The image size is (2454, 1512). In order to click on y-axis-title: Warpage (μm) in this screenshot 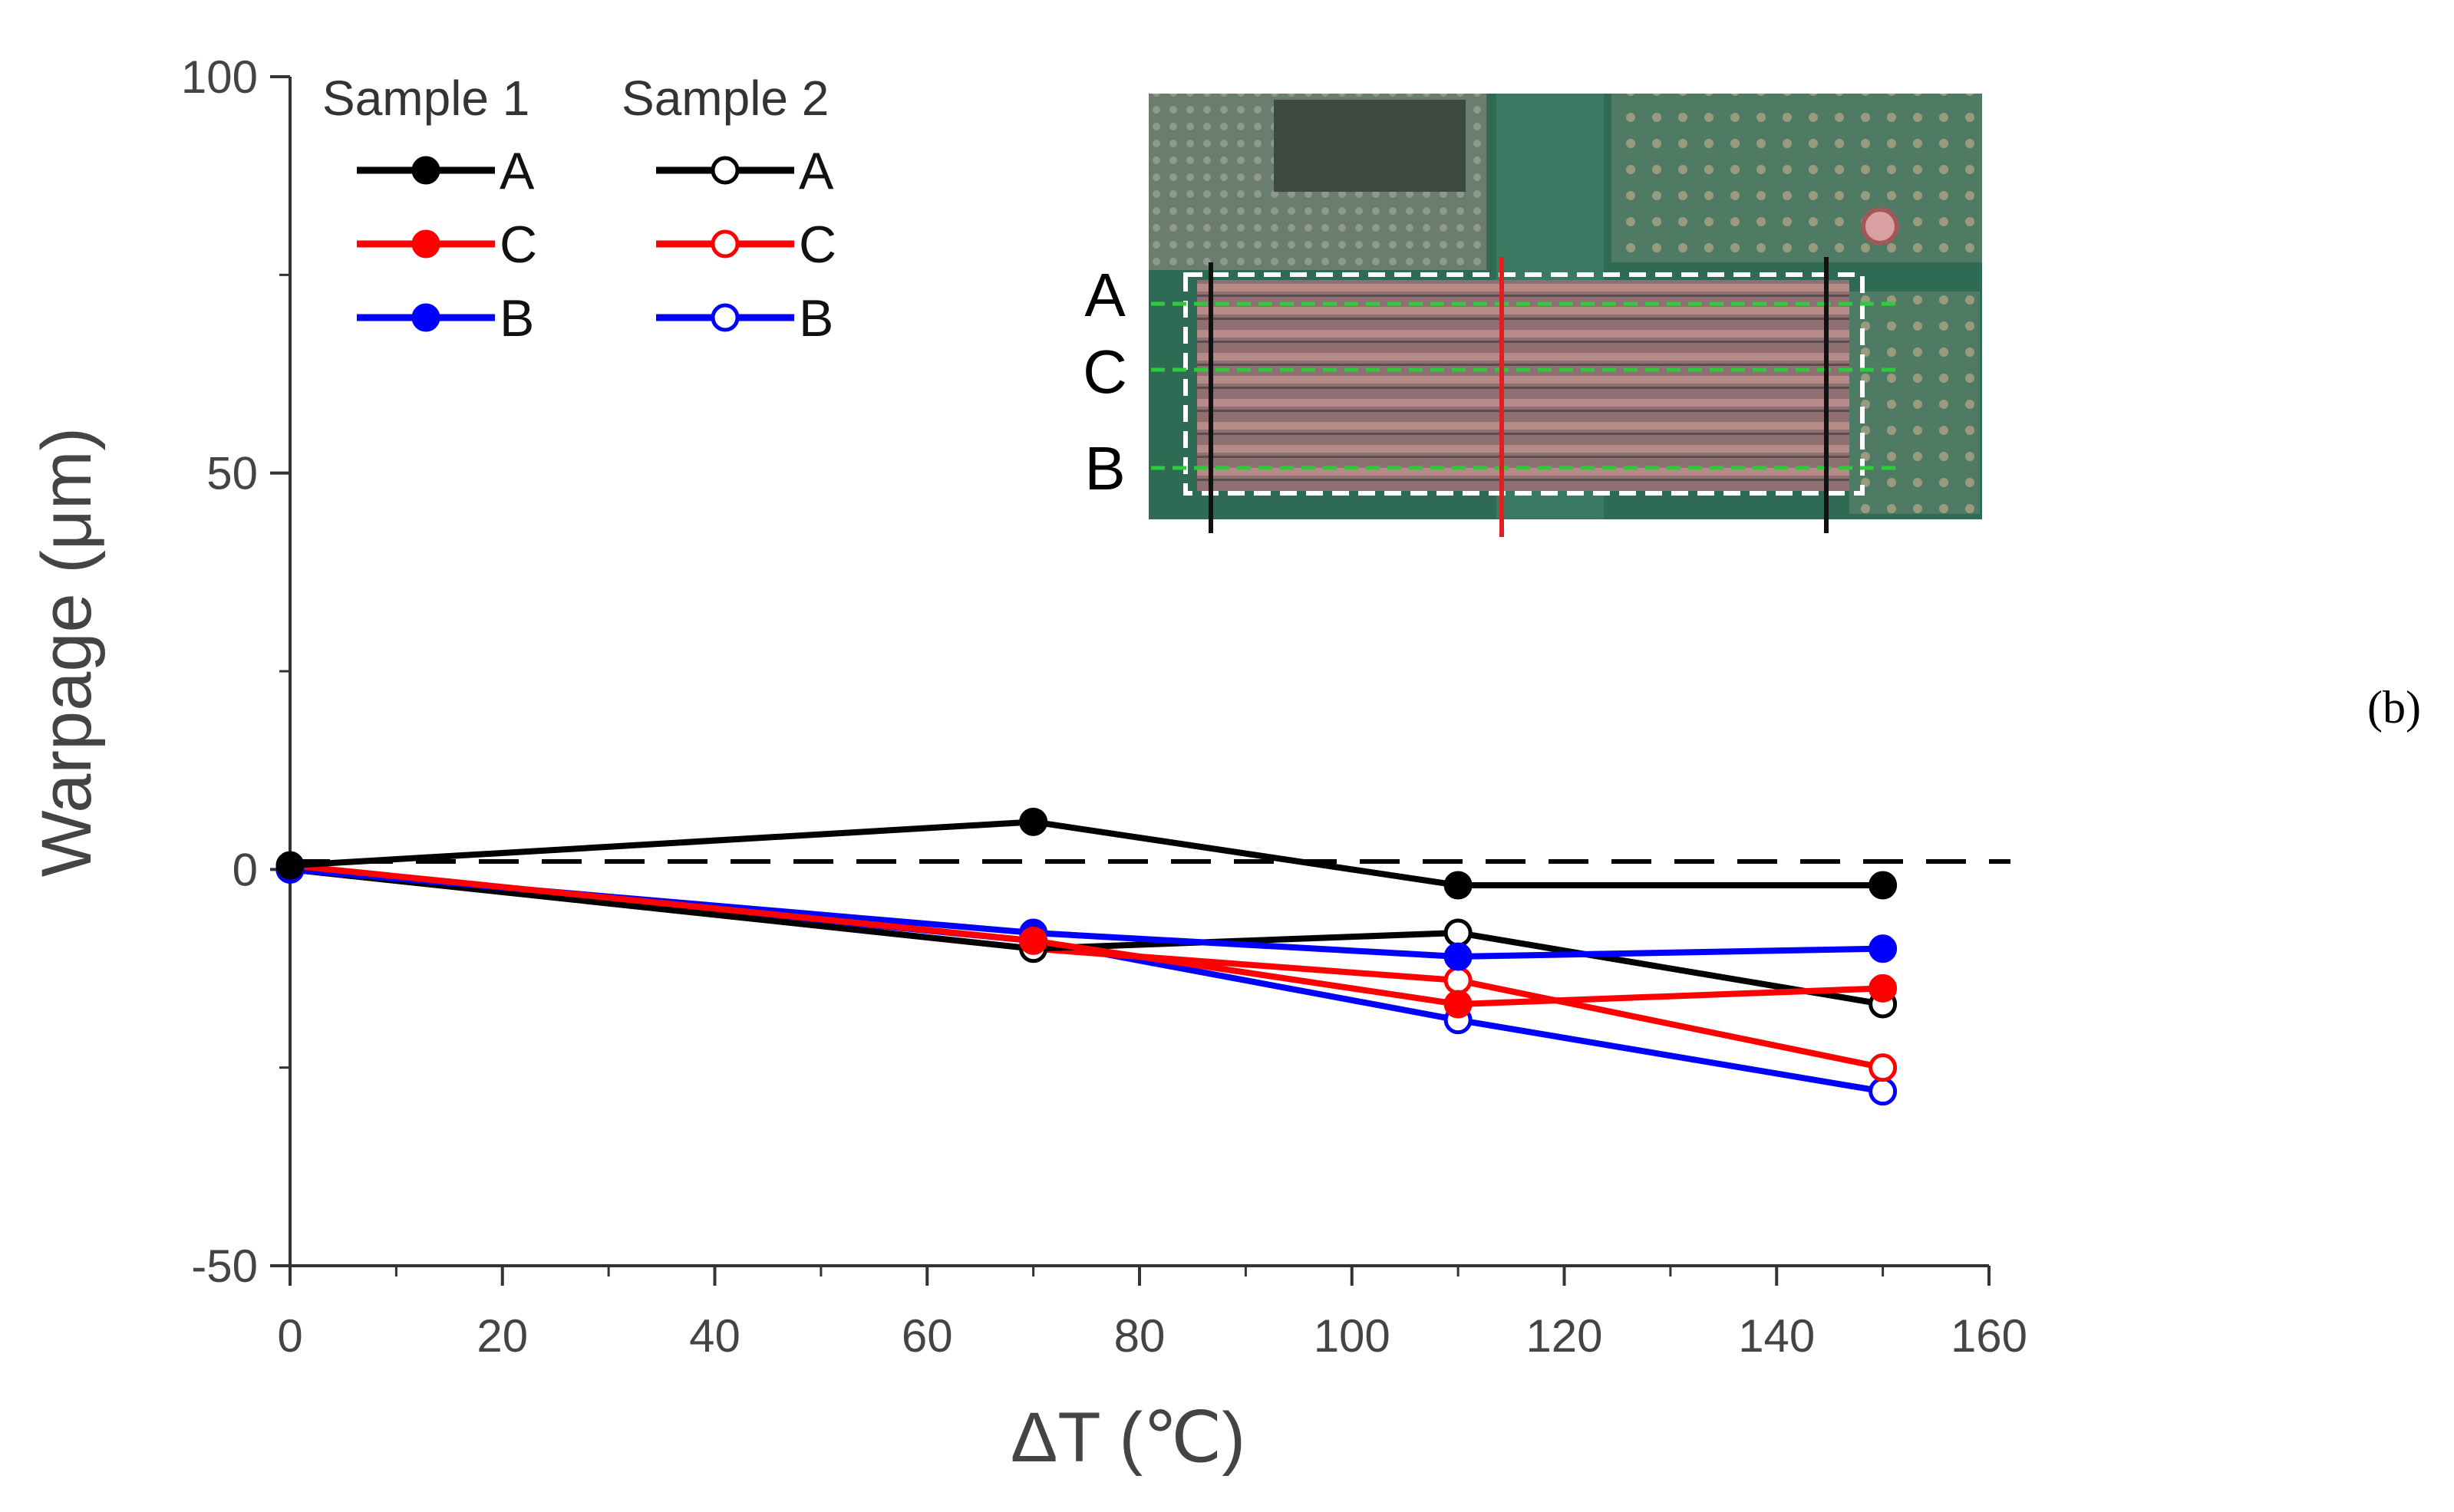, I will do `click(67, 652)`.